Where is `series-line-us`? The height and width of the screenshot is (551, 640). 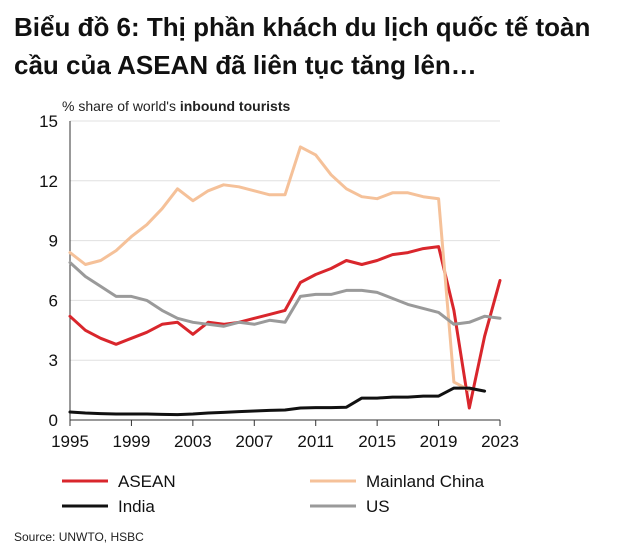
series-line-us is located at coordinates (285, 294).